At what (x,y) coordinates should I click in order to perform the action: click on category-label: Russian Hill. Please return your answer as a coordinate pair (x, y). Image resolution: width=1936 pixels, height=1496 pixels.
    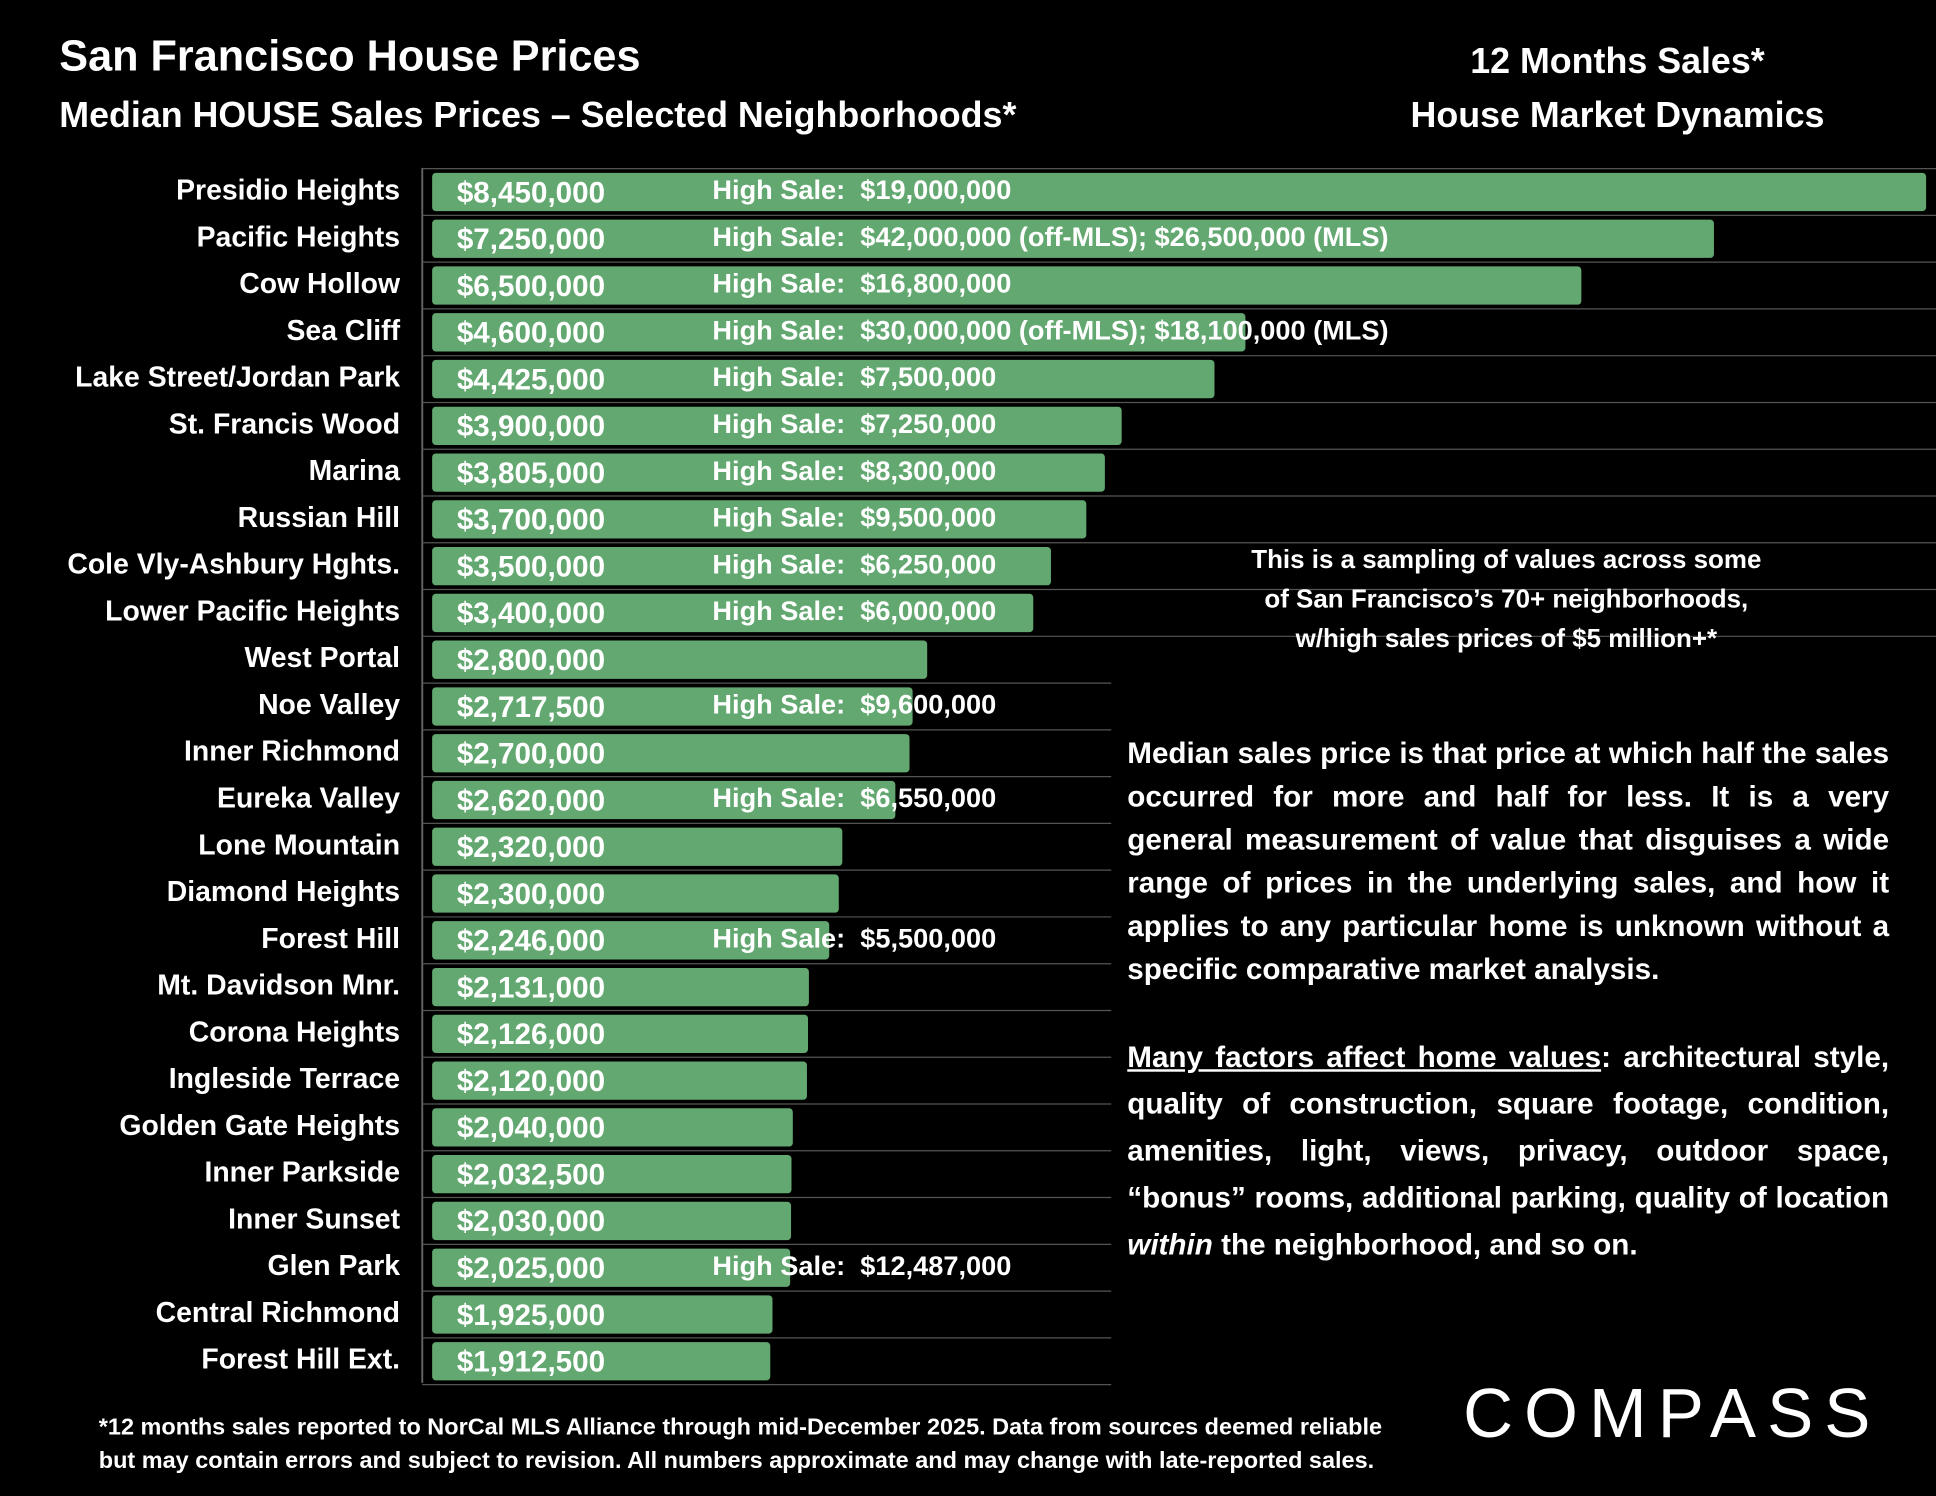
    Looking at the image, I should click on (319, 518).